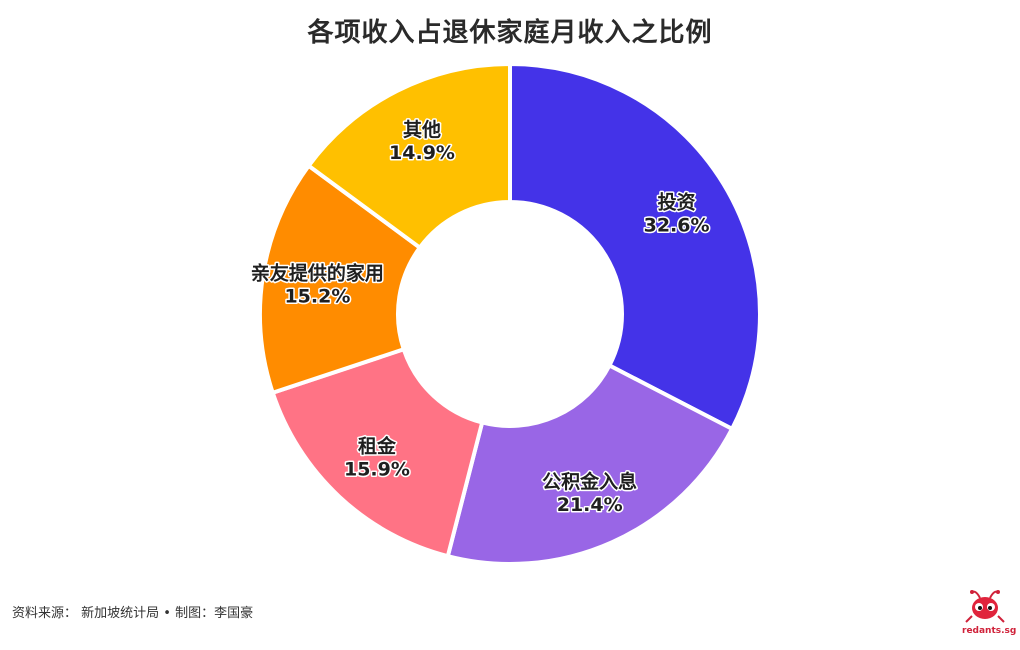 This screenshot has width=1020, height=650. What do you see at coordinates (317, 296) in the screenshot?
I see `slice-value-label: 15.2%` at bounding box center [317, 296].